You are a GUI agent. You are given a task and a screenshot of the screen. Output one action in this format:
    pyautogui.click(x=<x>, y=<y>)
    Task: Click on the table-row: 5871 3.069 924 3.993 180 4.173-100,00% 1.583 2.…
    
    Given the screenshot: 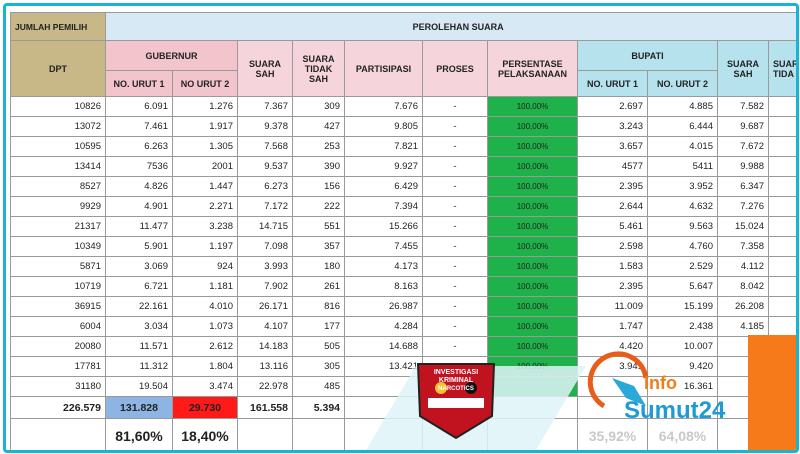 What is the action you would take?
    pyautogui.click(x=403, y=266)
    